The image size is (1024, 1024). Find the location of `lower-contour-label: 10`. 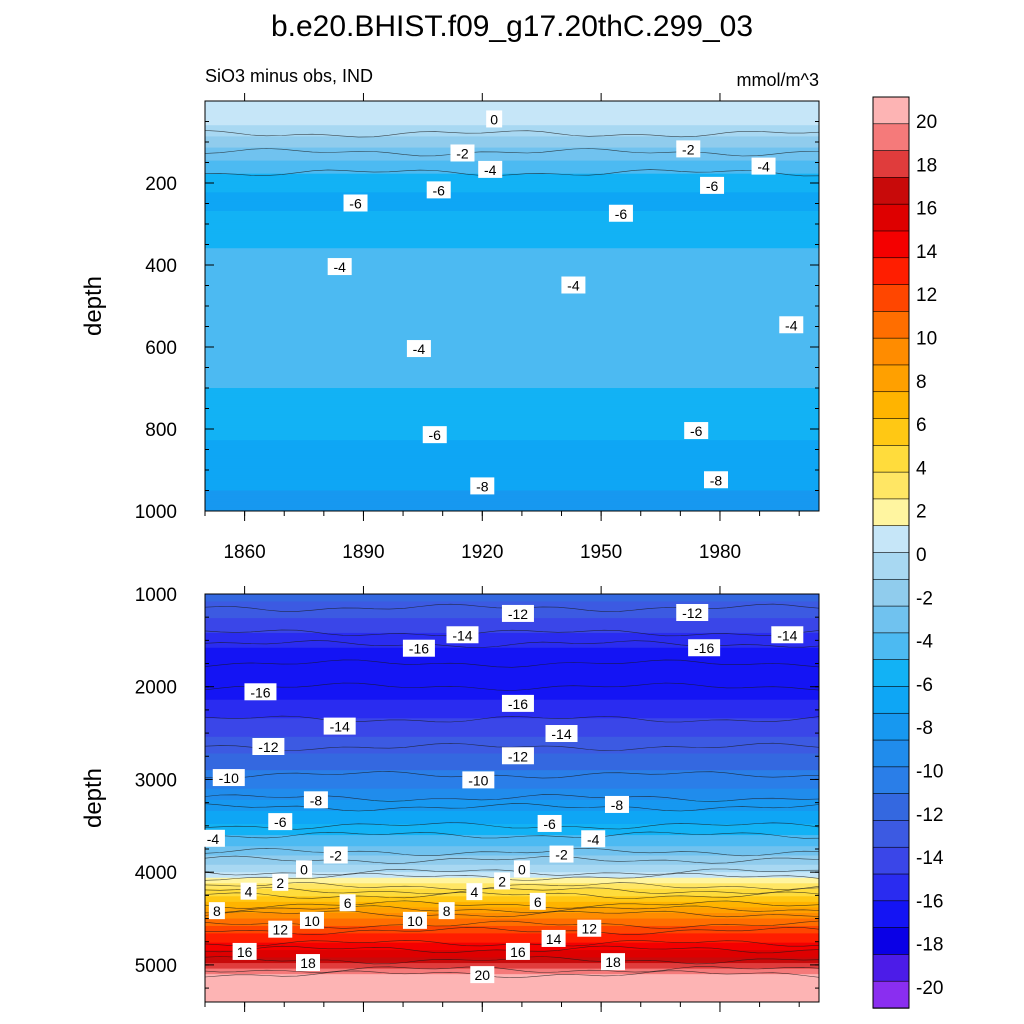

lower-contour-label: 10 is located at coordinates (312, 921).